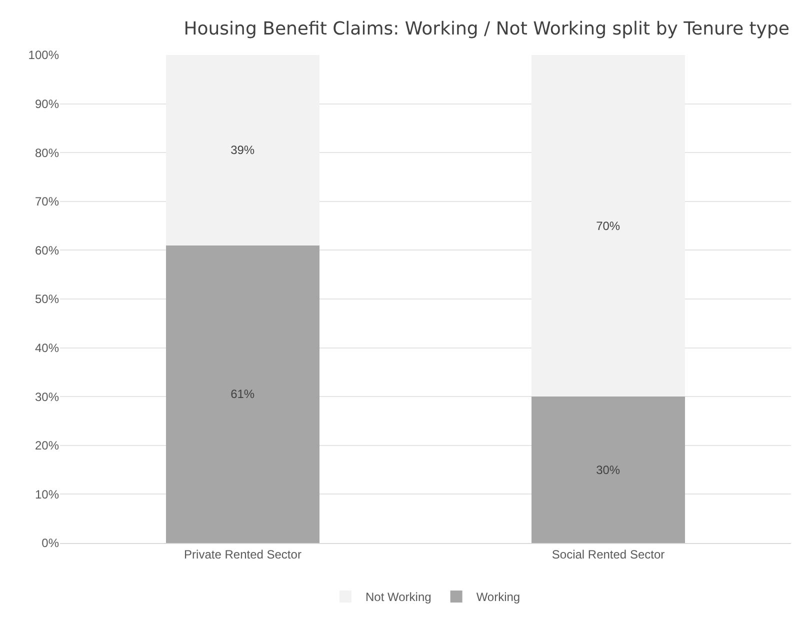 This screenshot has width=811, height=623. What do you see at coordinates (47, 397) in the screenshot?
I see `y-tick-label: 30%` at bounding box center [47, 397].